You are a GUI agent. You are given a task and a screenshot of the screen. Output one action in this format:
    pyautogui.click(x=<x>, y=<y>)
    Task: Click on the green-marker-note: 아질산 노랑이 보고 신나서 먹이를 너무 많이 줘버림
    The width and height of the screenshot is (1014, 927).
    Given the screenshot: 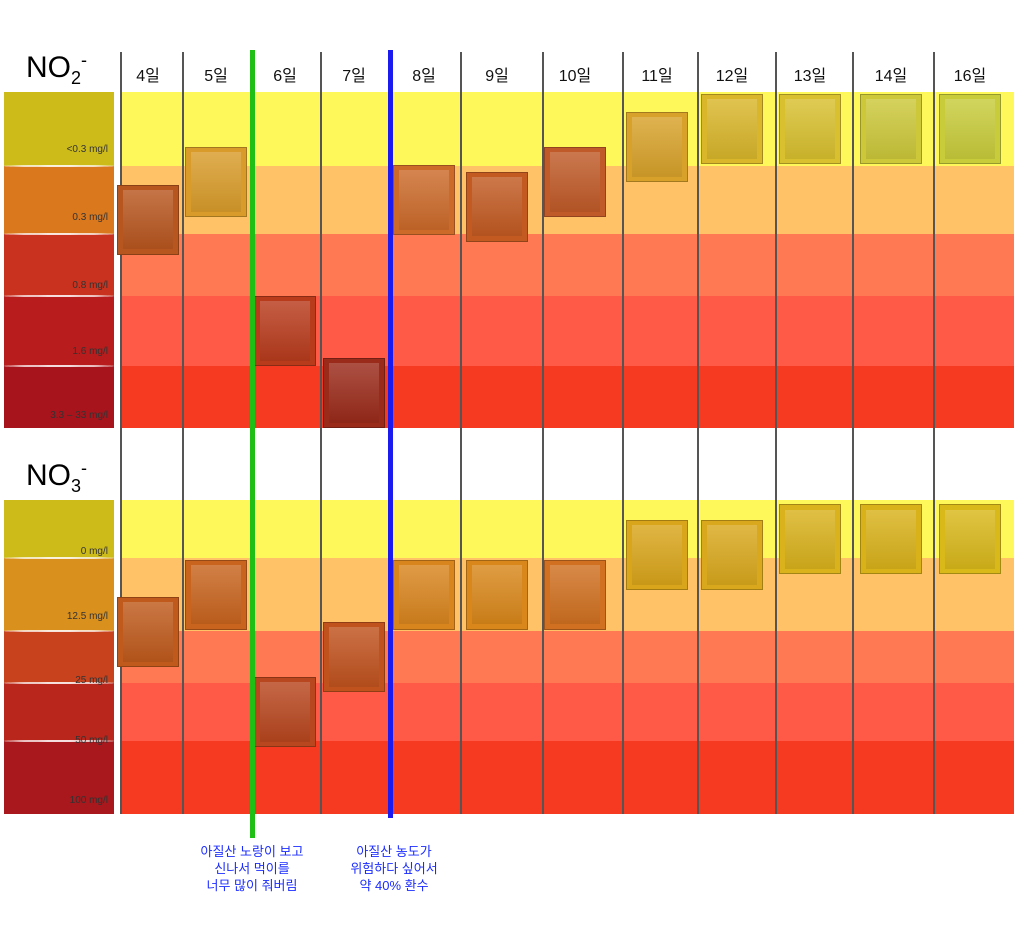 What is the action you would take?
    pyautogui.click(x=252, y=868)
    